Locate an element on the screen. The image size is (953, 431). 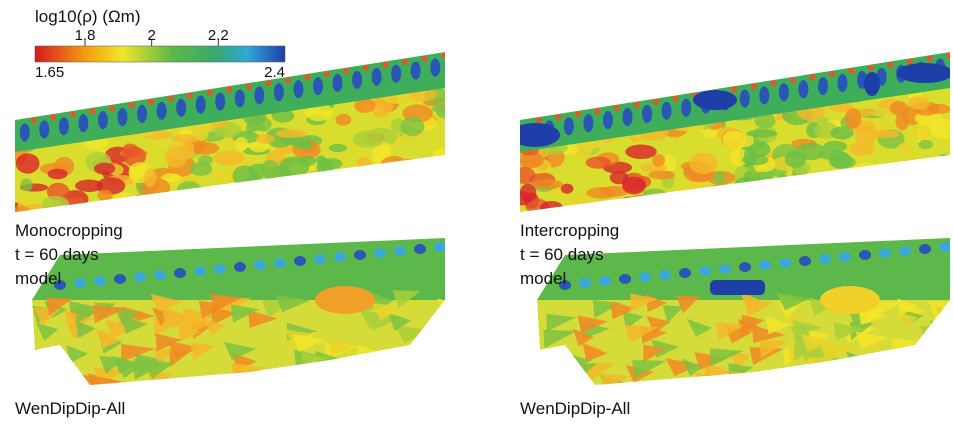
colorbar-tick-label: 2 is located at coordinates (151, 35).